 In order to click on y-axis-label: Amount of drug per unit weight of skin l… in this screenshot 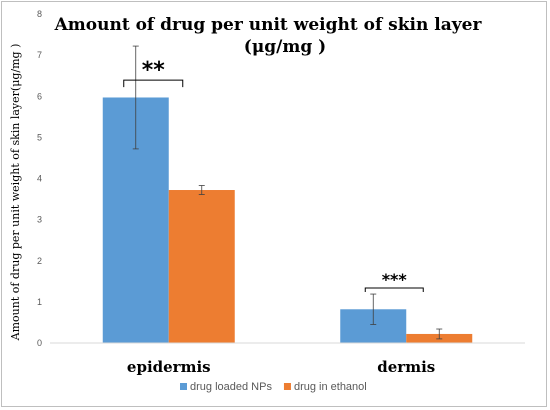, I will do `click(15, 193)`.